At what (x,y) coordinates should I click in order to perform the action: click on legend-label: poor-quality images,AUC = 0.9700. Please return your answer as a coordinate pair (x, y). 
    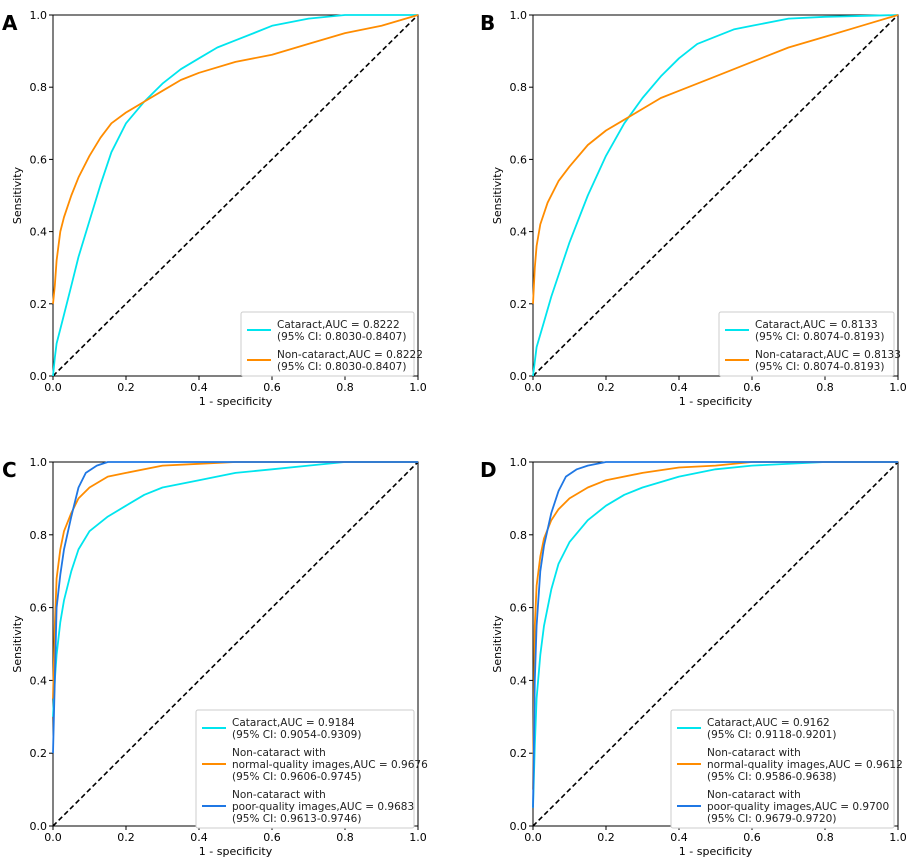
    Looking at the image, I should click on (798, 807).